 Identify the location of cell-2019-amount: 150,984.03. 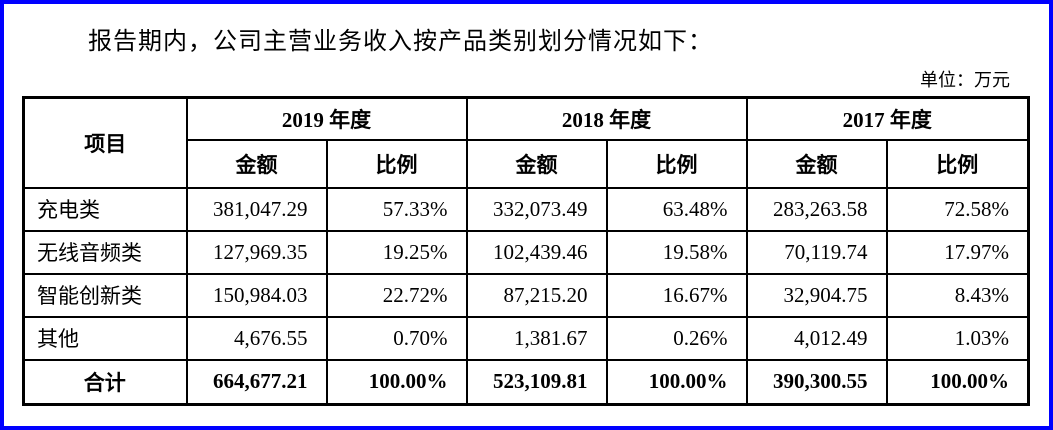
(256, 295).